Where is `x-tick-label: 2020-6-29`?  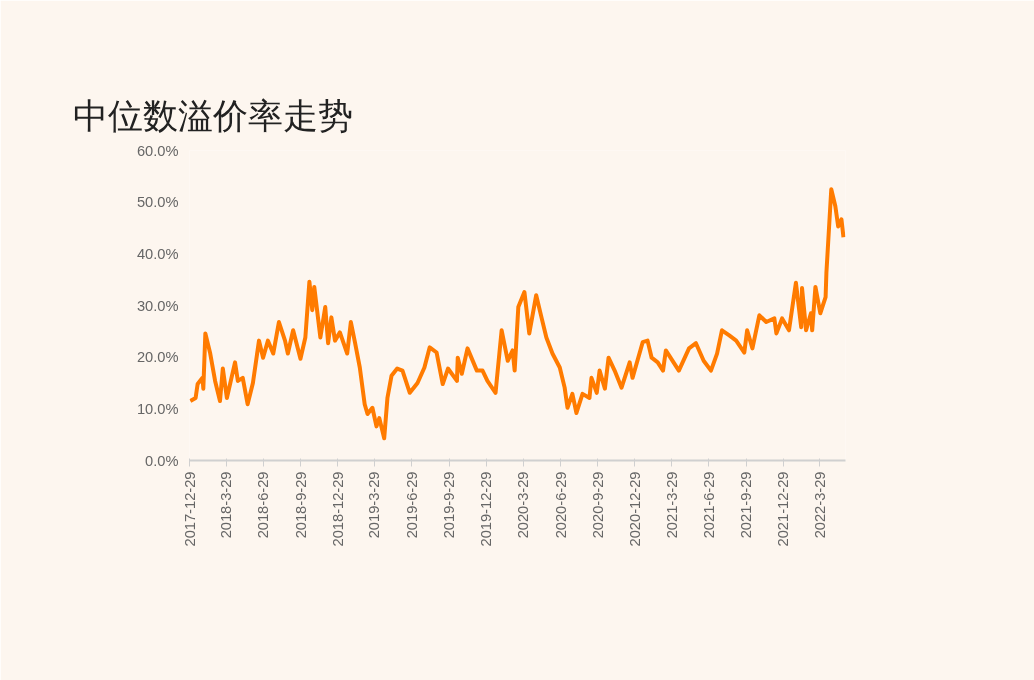
x-tick-label: 2020-6-29 is located at coordinates (560, 505).